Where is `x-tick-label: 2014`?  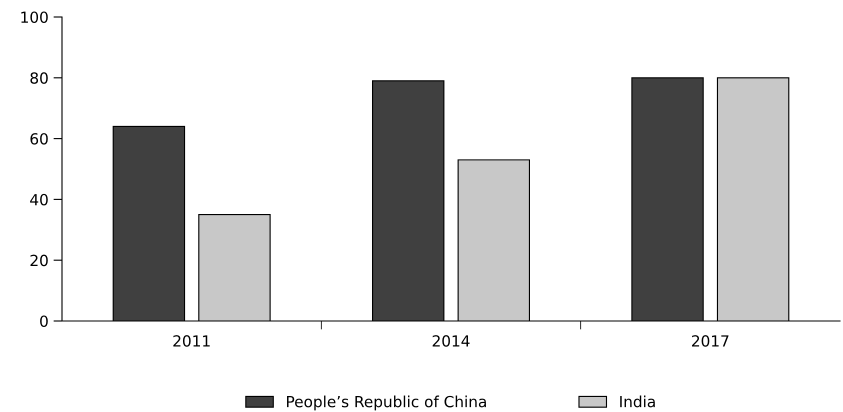 x-tick-label: 2014 is located at coordinates (451, 341).